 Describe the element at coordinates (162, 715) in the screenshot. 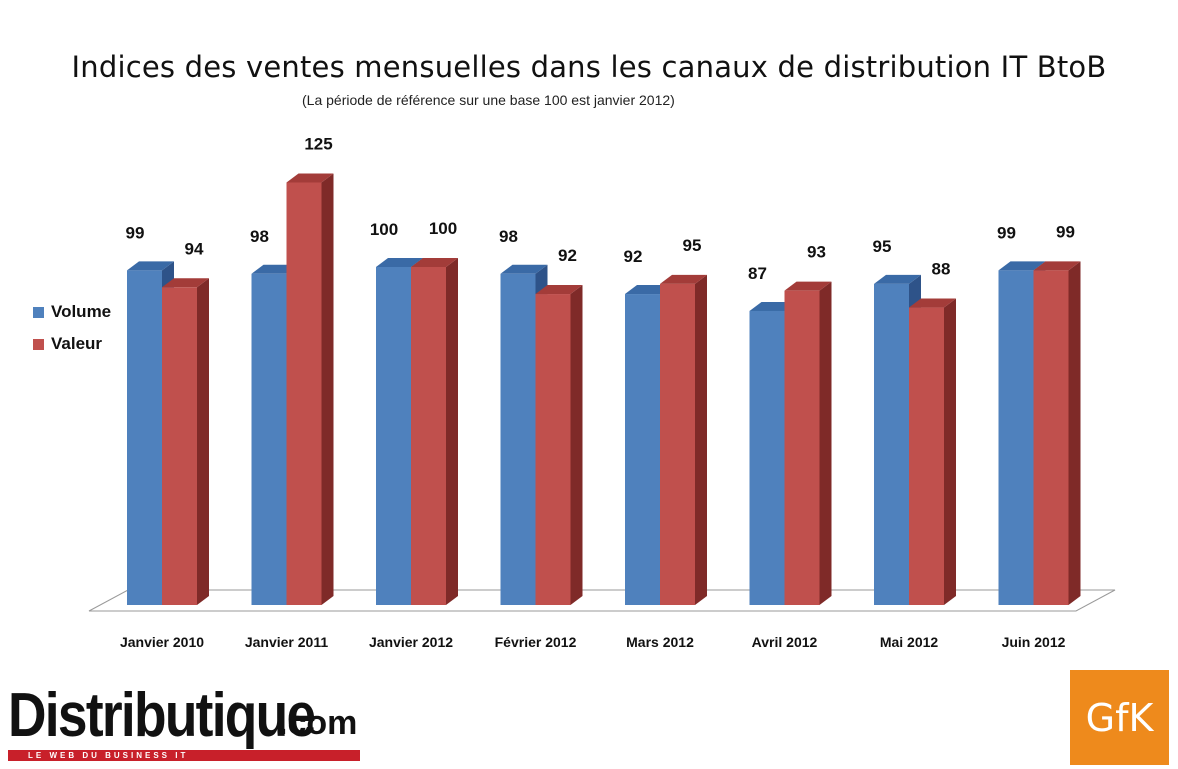

I see `logo-word: Distributique` at that location.